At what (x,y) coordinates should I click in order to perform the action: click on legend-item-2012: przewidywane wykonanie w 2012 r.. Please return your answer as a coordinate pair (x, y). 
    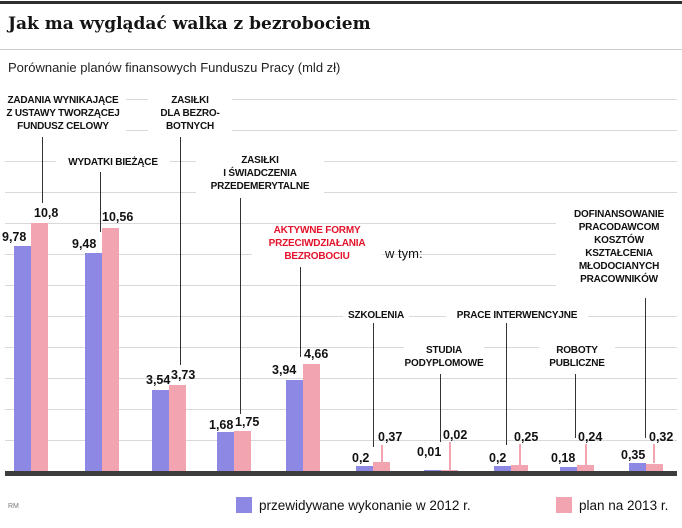
    Looking at the image, I should click on (353, 505).